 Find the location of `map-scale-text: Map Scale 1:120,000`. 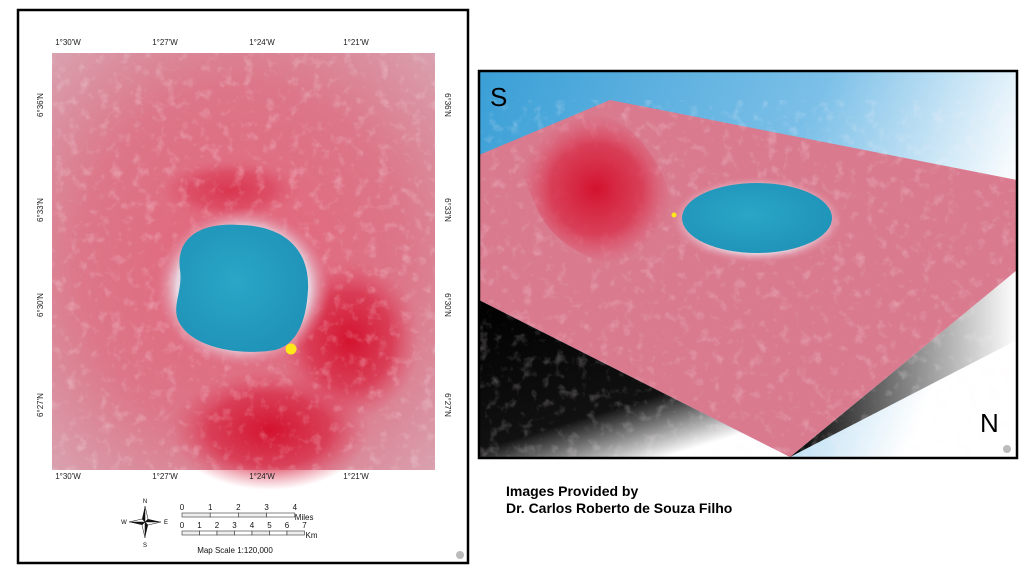

map-scale-text: Map Scale 1:120,000 is located at coordinates (235, 550).